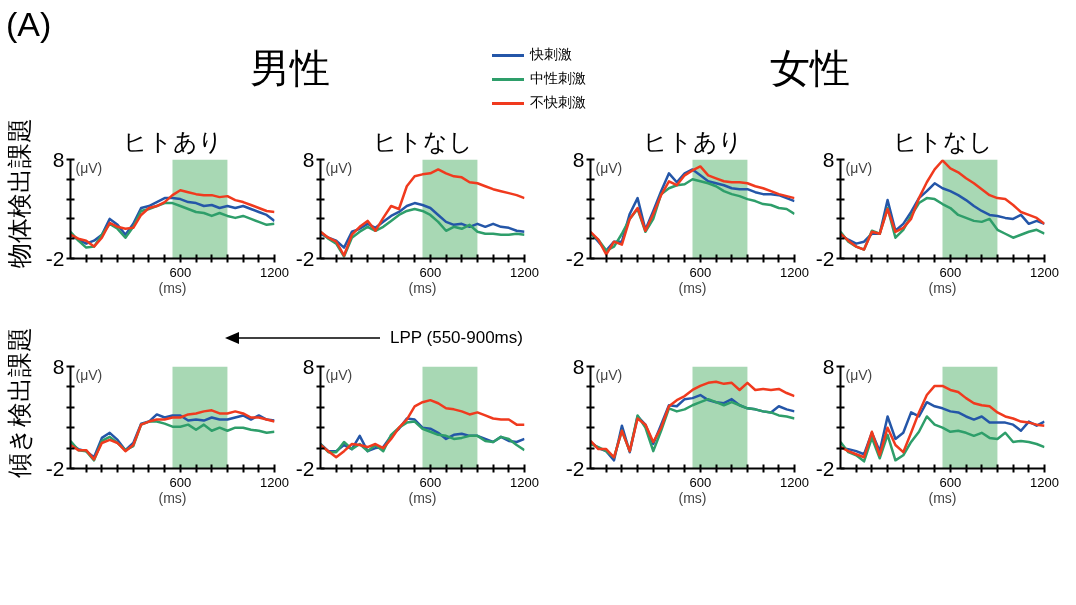 The height and width of the screenshot is (605, 1076). I want to click on legend-label: 快刺激, so click(550, 54).